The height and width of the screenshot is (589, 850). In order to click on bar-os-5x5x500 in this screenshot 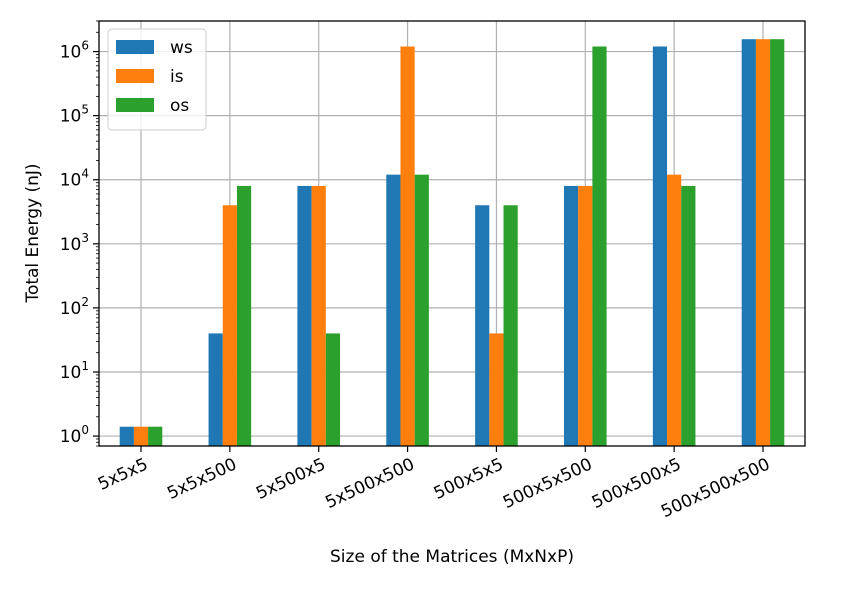, I will do `click(244, 315)`.